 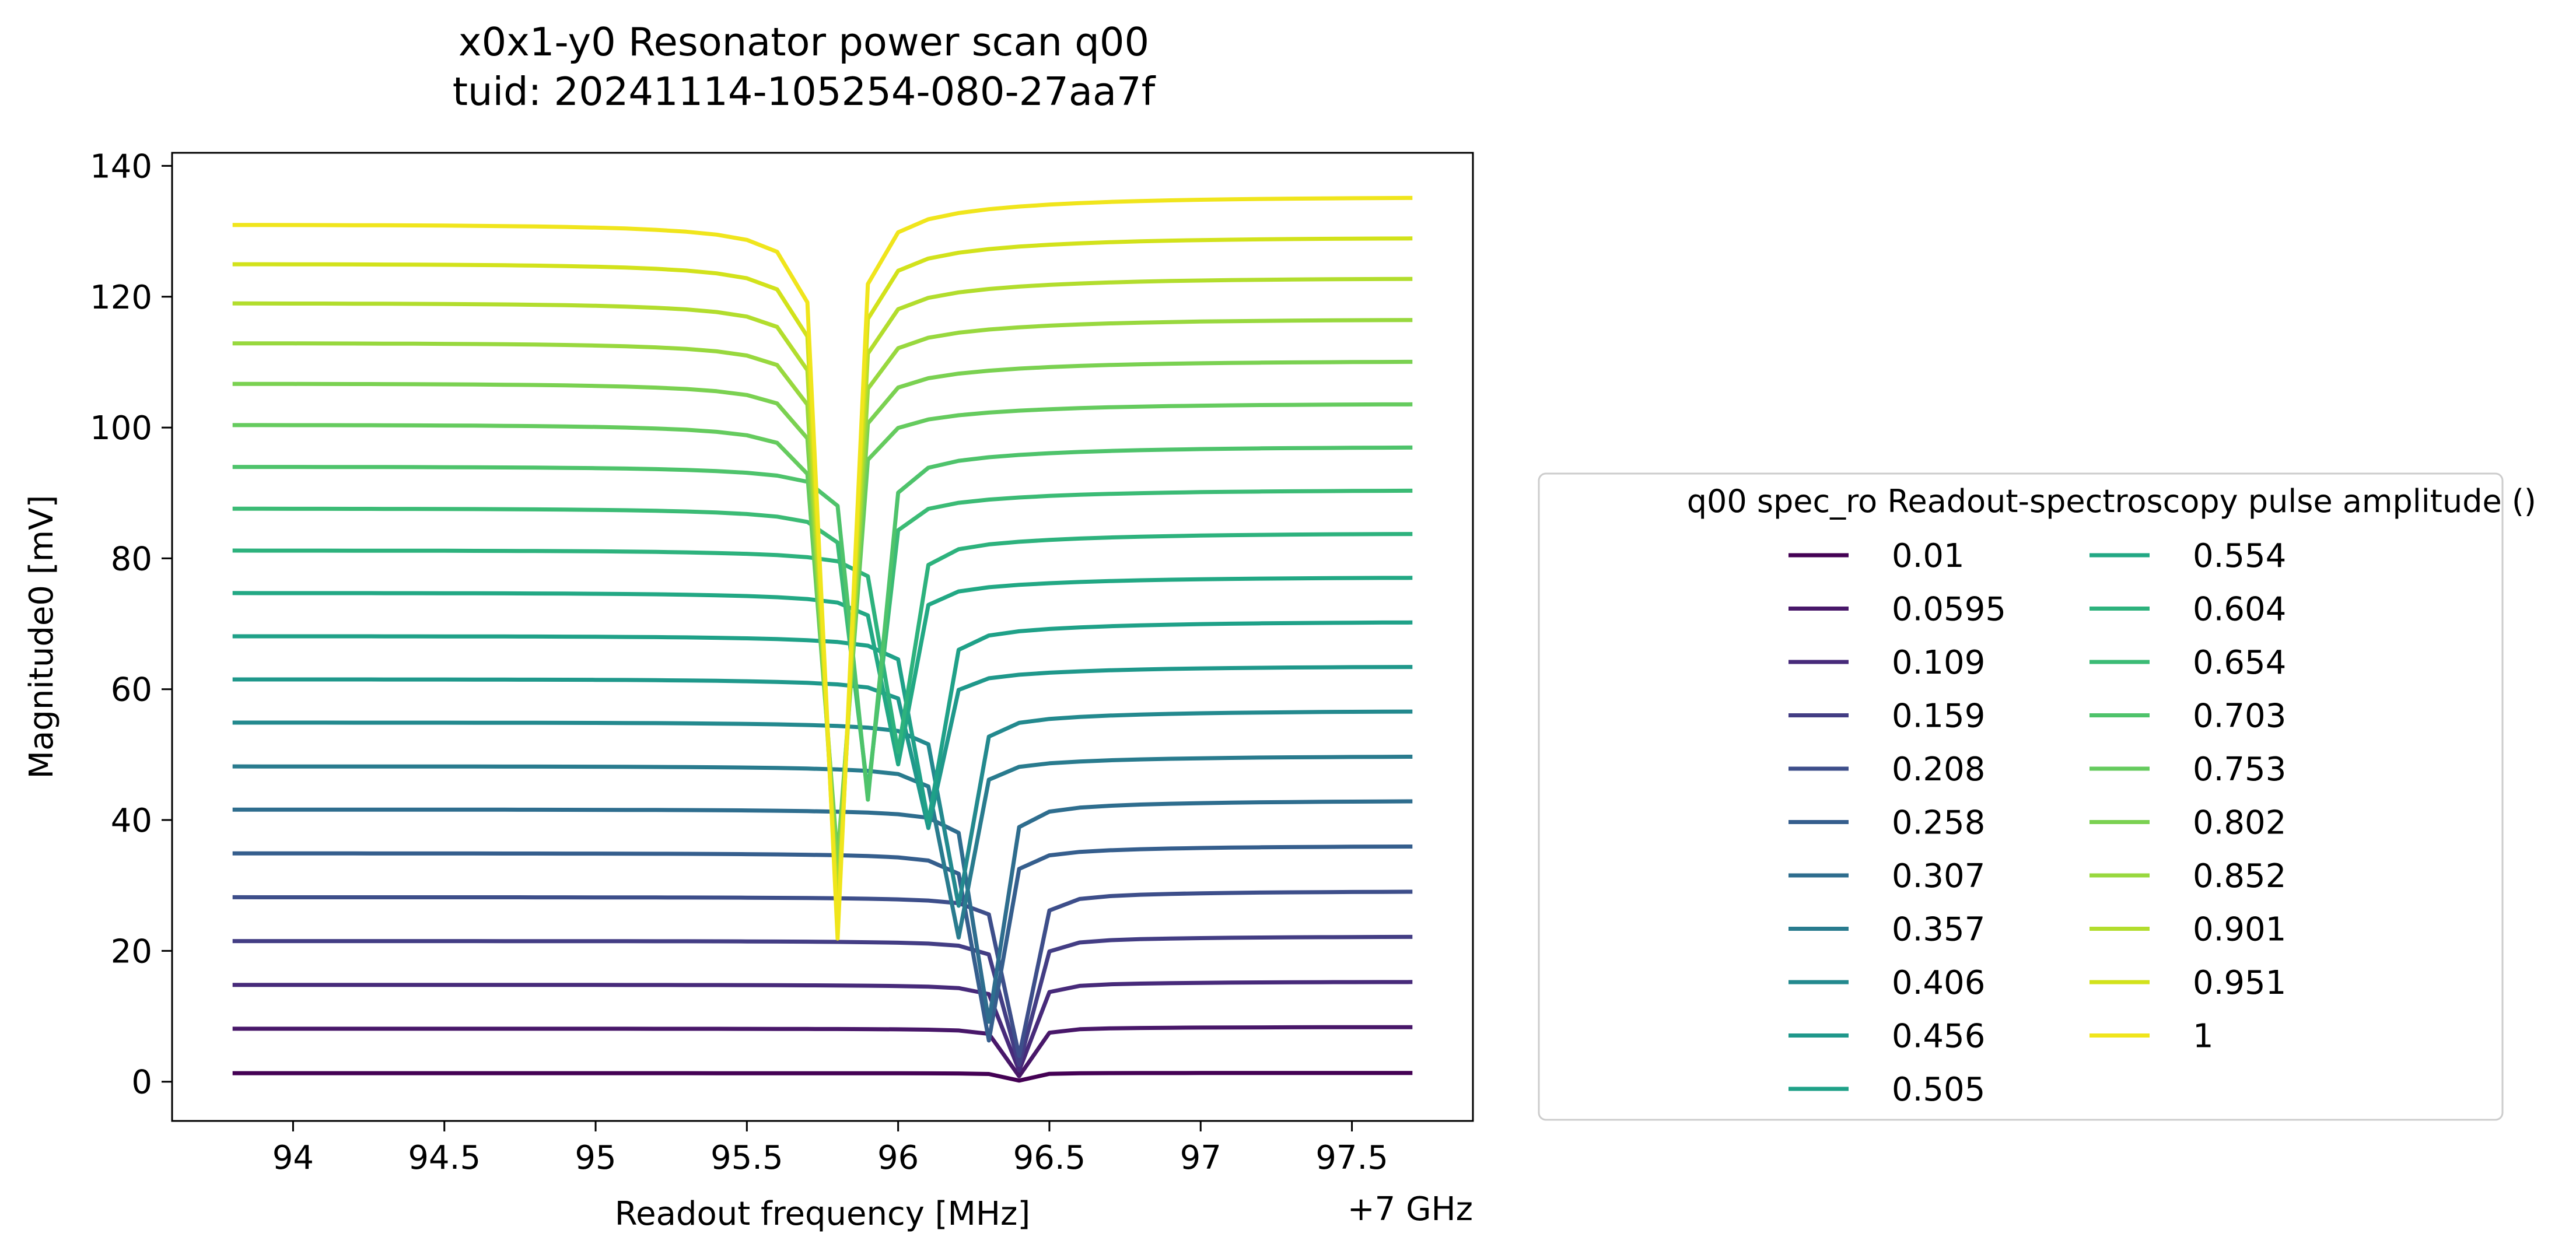 What do you see at coordinates (131, 559) in the screenshot?
I see `y-tick-label: 80` at bounding box center [131, 559].